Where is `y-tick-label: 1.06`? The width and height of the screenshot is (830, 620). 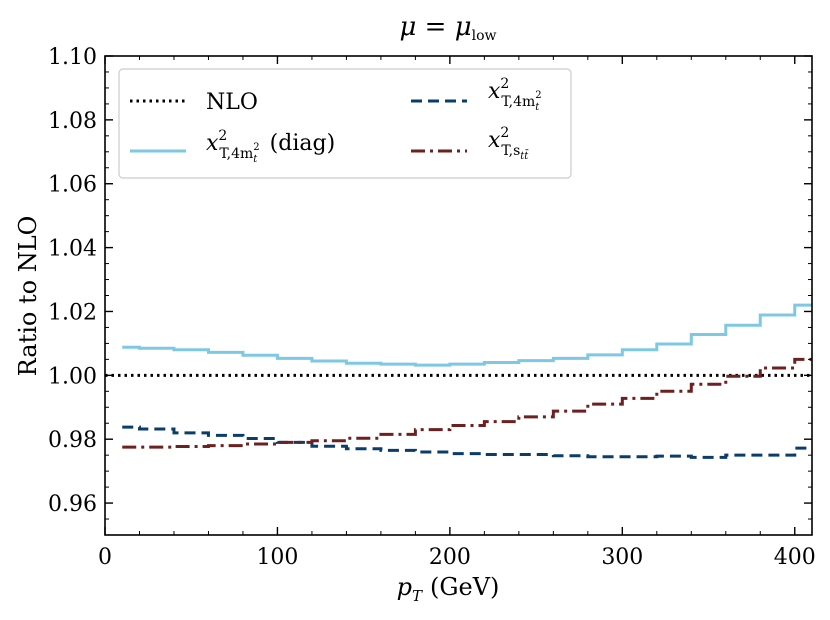
y-tick-label: 1.06 is located at coordinates (72, 185).